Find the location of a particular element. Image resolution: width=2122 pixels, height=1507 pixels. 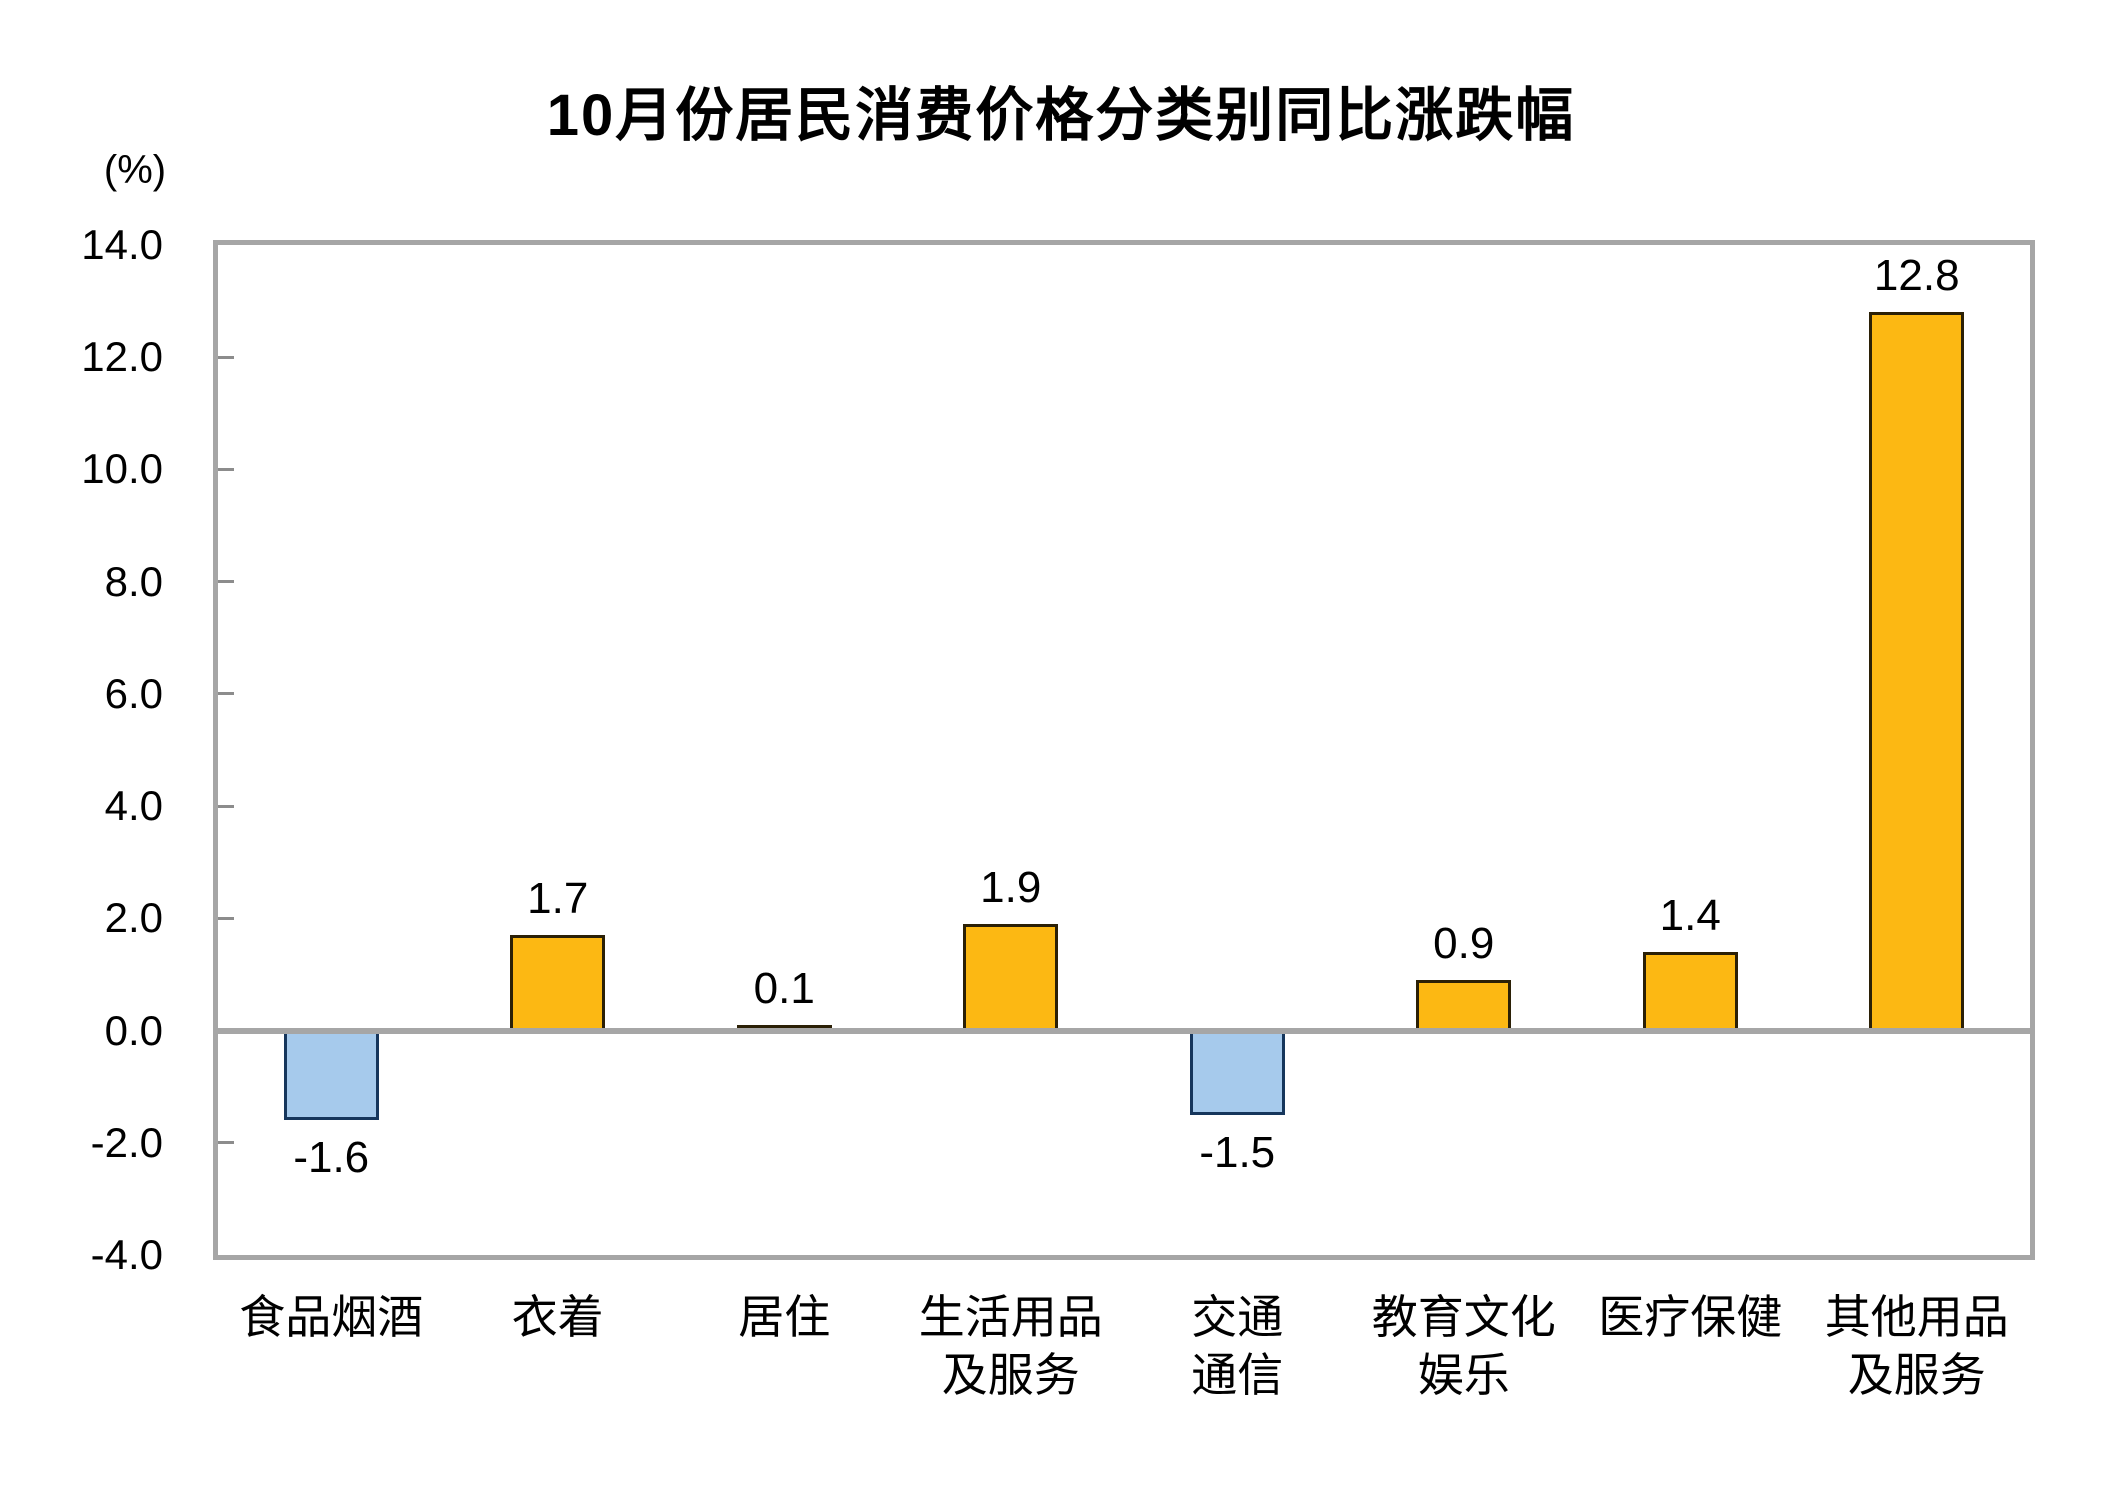

x-category-label: 其他用品 及服务 is located at coordinates (1916, 1346).